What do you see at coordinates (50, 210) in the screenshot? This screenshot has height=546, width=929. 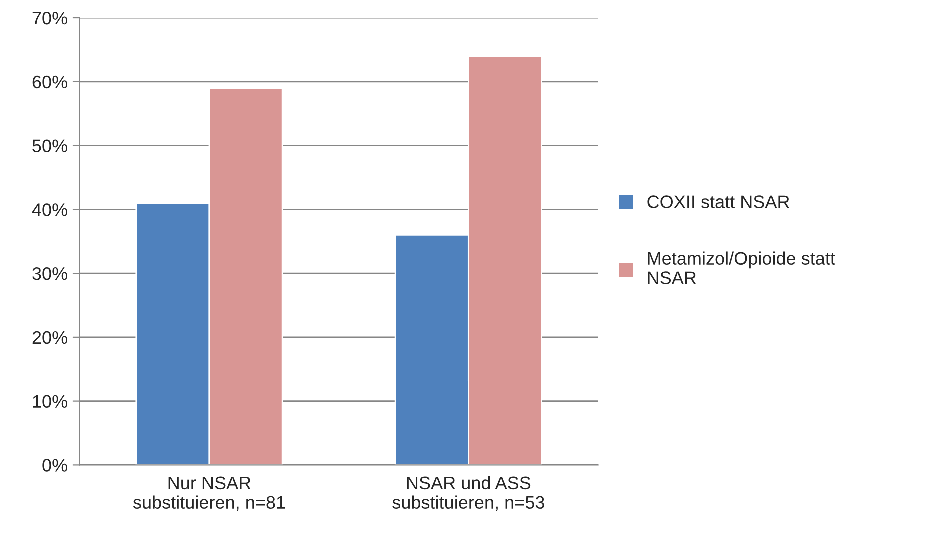 I see `y-tick-label: 40%` at bounding box center [50, 210].